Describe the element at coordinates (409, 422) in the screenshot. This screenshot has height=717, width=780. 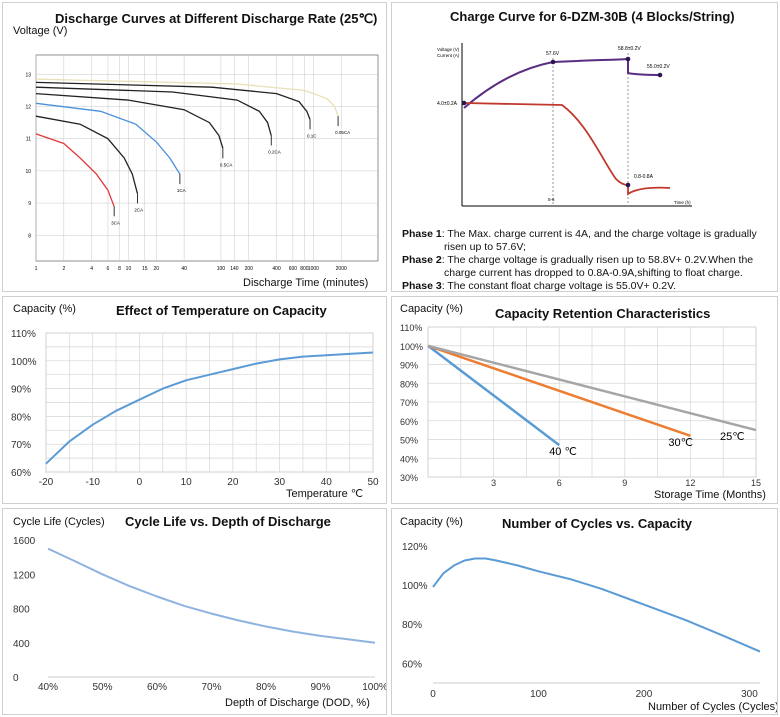
I see `retention-y-tick: 60%` at that location.